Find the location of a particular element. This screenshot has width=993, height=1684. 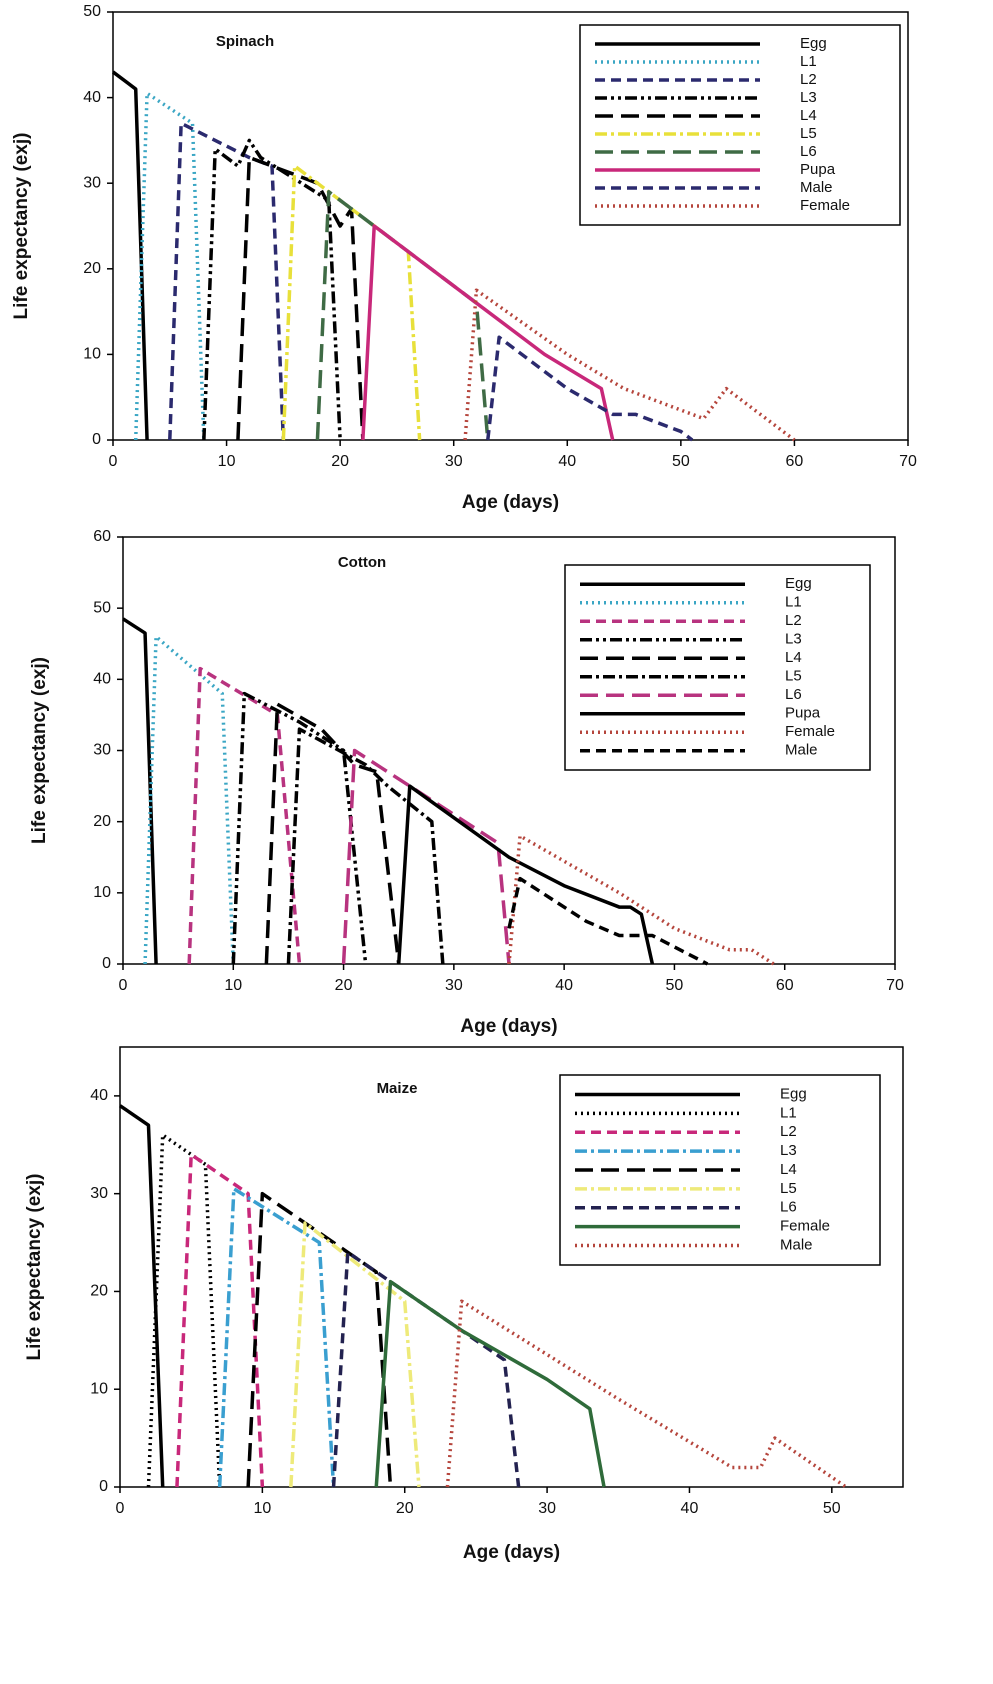

x-tick-label: 60 is located at coordinates (795, 461).